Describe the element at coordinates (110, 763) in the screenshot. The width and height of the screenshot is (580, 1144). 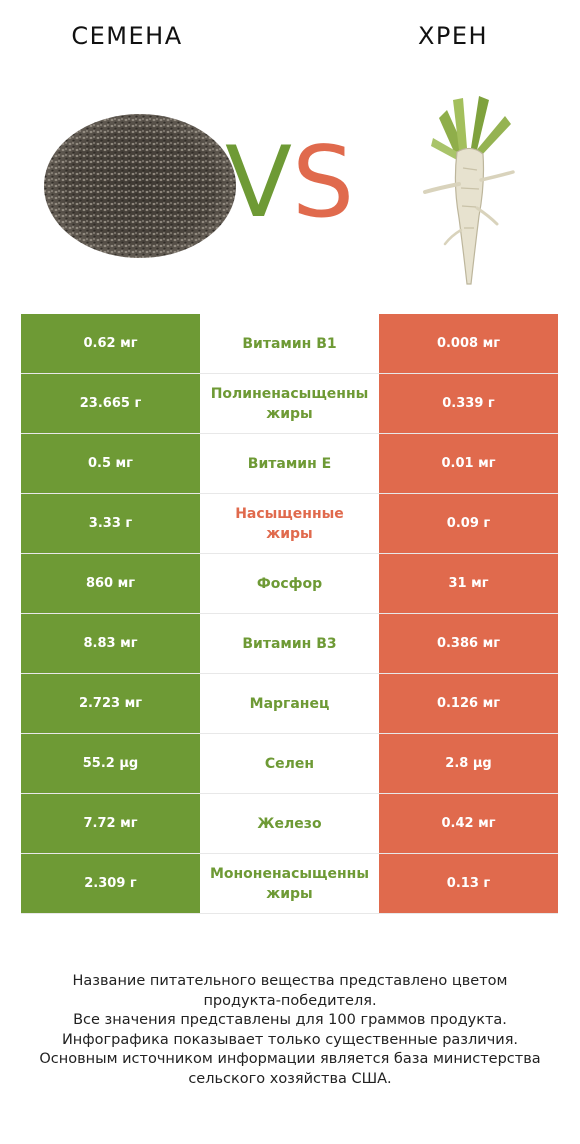
I see `left-value-cell: 55.2 µg` at that location.